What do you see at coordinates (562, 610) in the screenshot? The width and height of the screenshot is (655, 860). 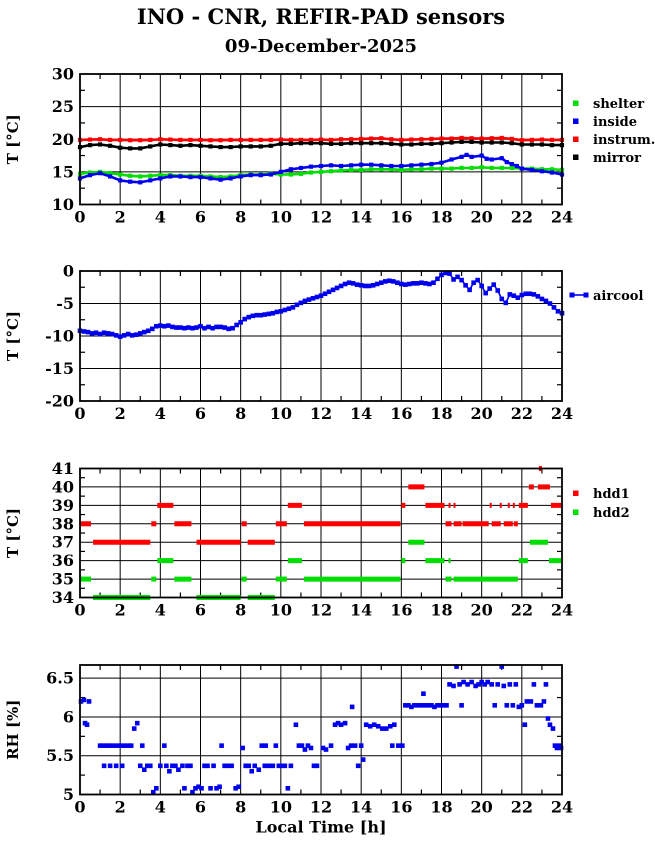 I see `x-tick-label: 24` at bounding box center [562, 610].